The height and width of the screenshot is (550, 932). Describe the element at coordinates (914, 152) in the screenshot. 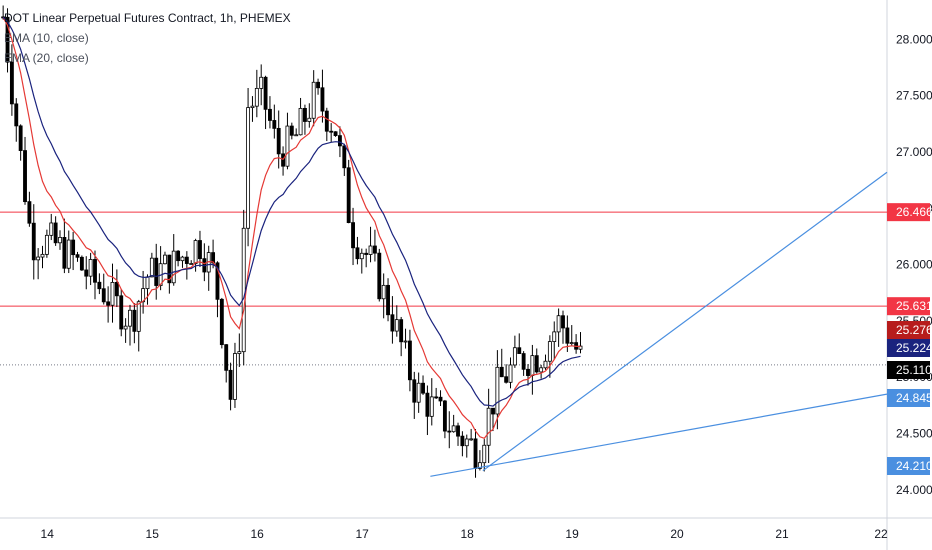

I see `y-tick-label: 27.000` at that location.